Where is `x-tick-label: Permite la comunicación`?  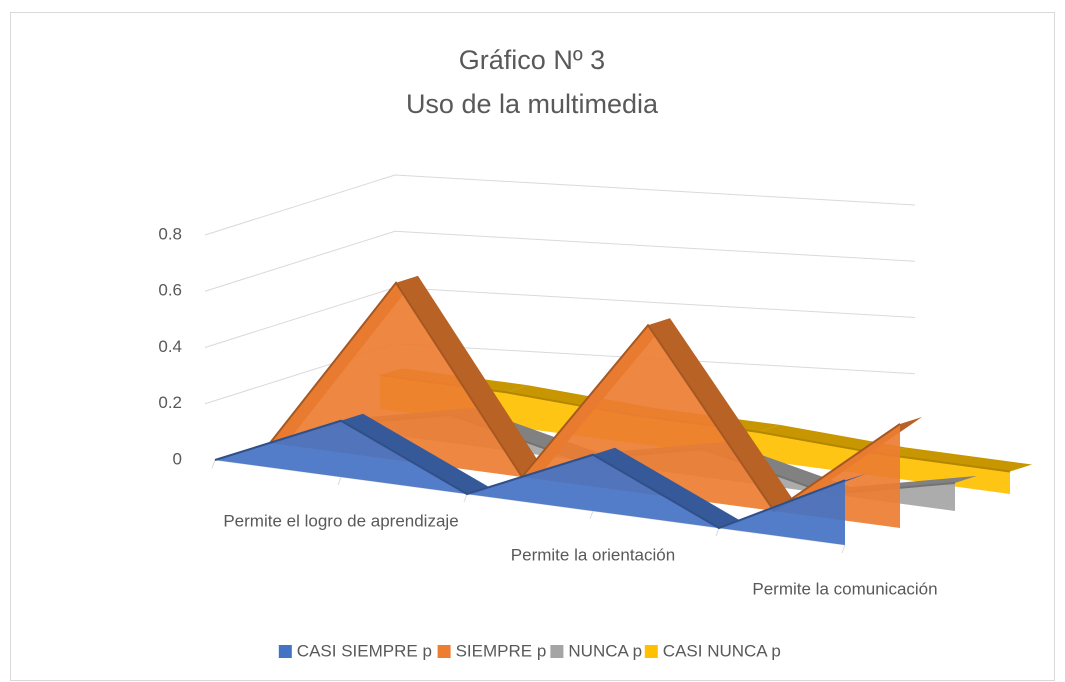
x-tick-label: Permite la comunicación is located at coordinates (844, 588).